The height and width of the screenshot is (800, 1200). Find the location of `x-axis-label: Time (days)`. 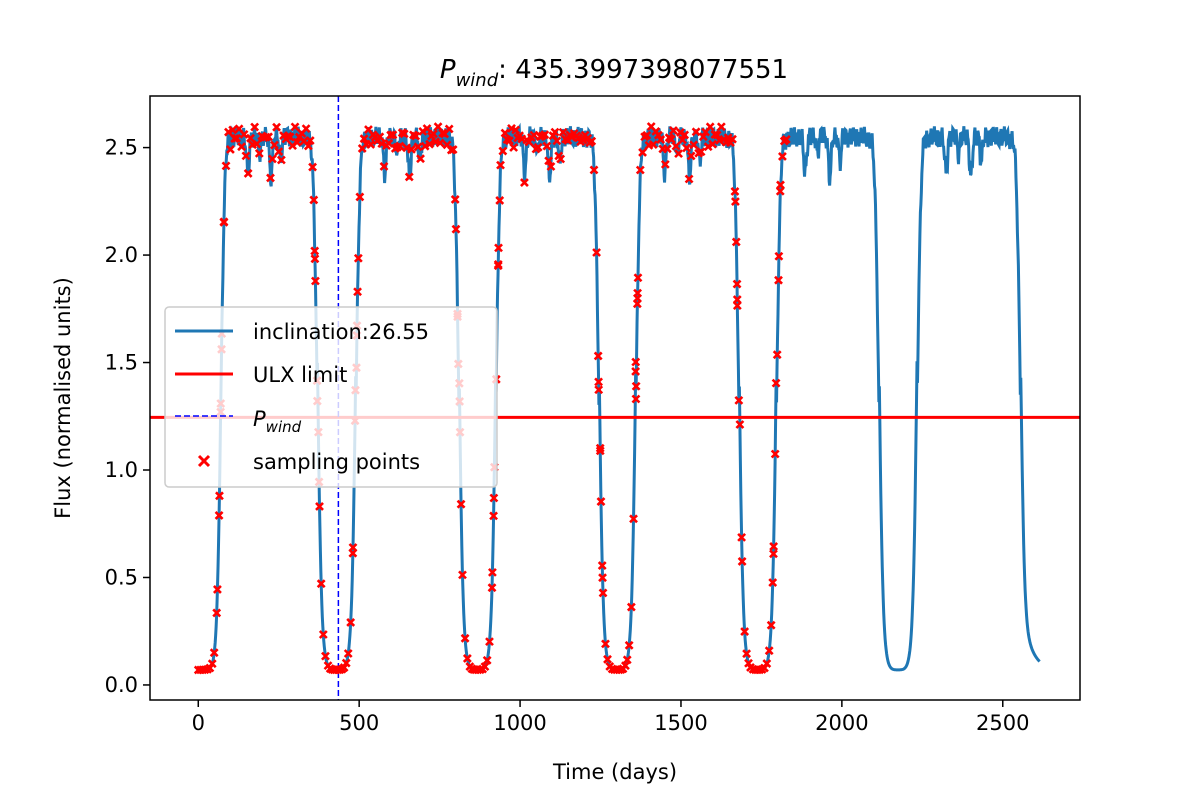

x-axis-label: Time (days) is located at coordinates (614, 772).